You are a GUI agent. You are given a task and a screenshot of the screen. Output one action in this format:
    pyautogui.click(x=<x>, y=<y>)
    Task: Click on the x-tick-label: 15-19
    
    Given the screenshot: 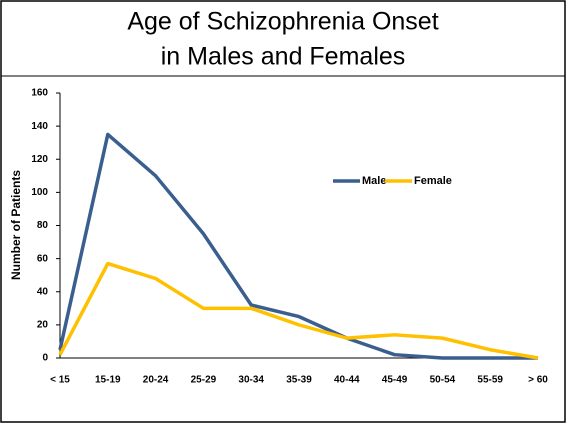 What is the action you would take?
    pyautogui.click(x=108, y=380)
    